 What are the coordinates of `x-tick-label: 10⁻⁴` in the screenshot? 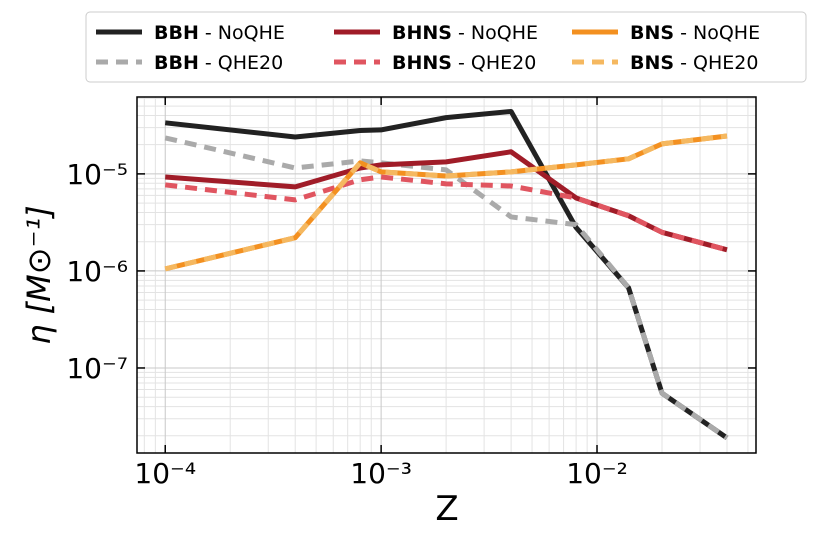 It's located at (165, 473).